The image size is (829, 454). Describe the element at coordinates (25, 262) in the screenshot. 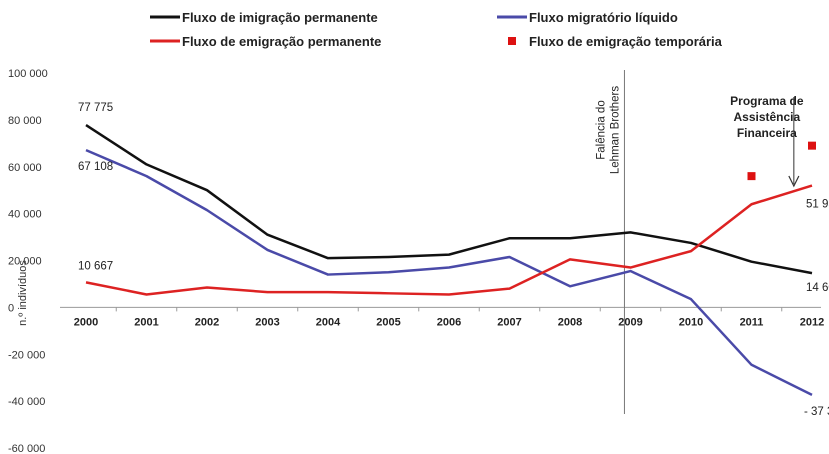

I see `y-tick-label: 20 000` at that location.